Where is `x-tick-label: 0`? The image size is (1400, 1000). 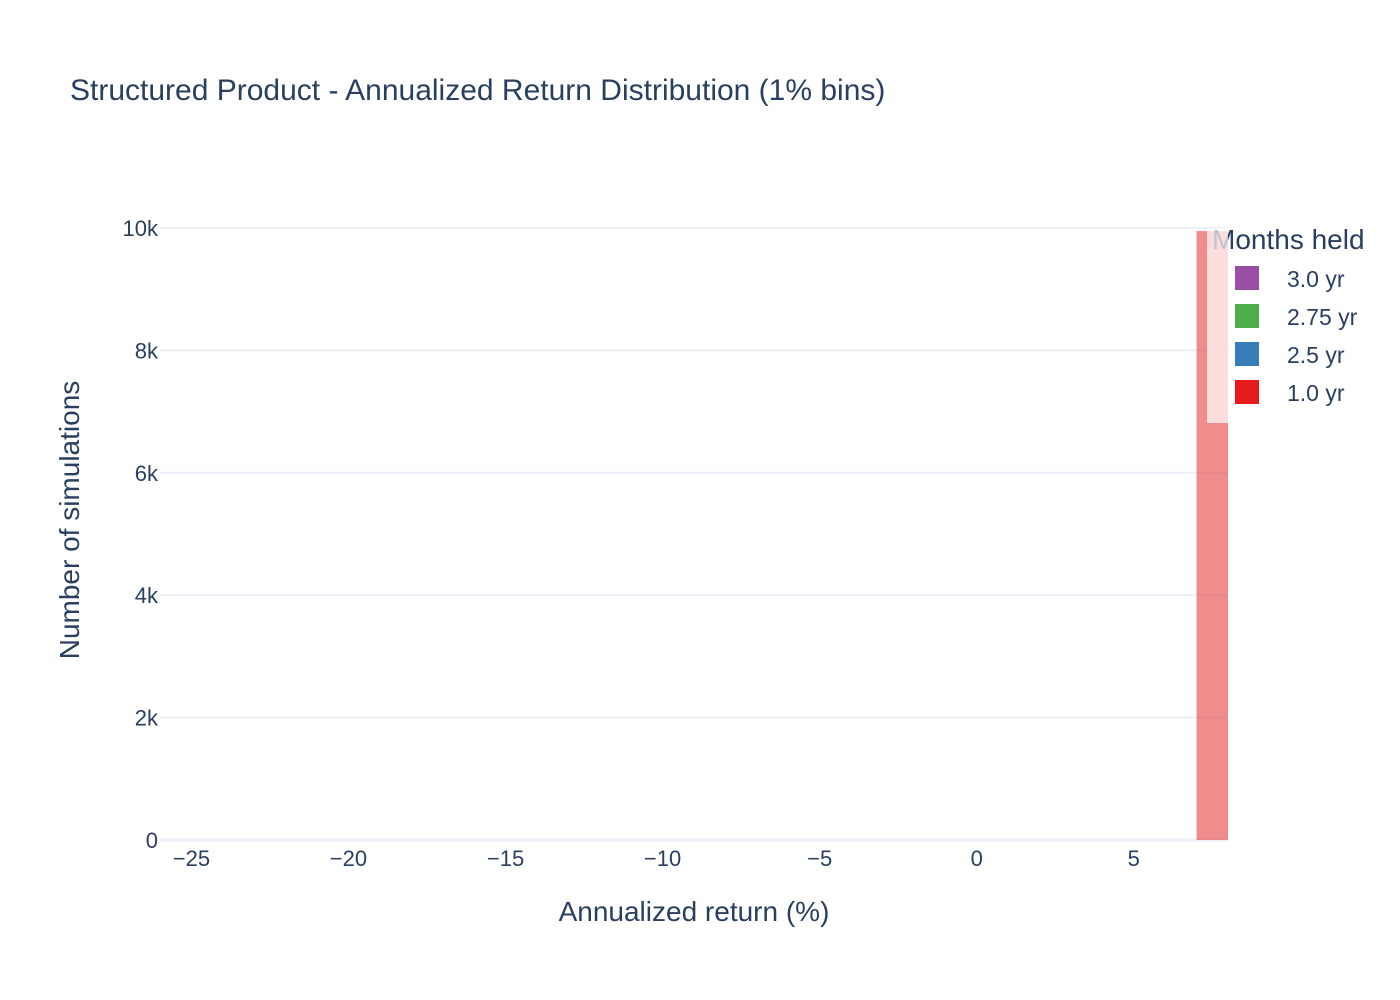 x-tick-label: 0 is located at coordinates (977, 858).